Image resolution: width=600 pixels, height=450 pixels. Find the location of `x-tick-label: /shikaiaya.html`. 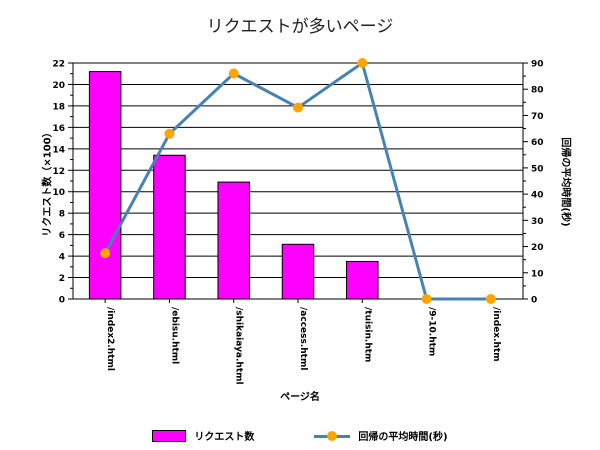

x-tick-label: /shikaiaya.html is located at coordinates (239, 346).